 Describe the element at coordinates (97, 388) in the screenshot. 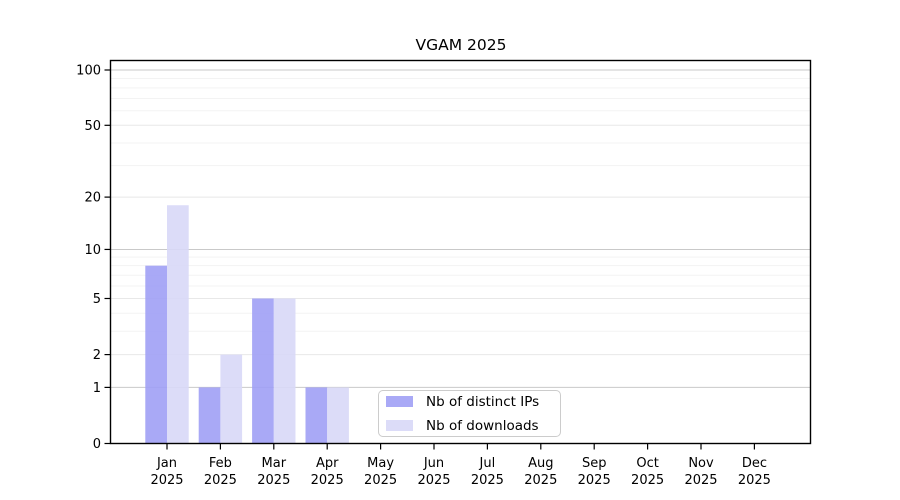

I see `y-tick-label-1: 1` at that location.